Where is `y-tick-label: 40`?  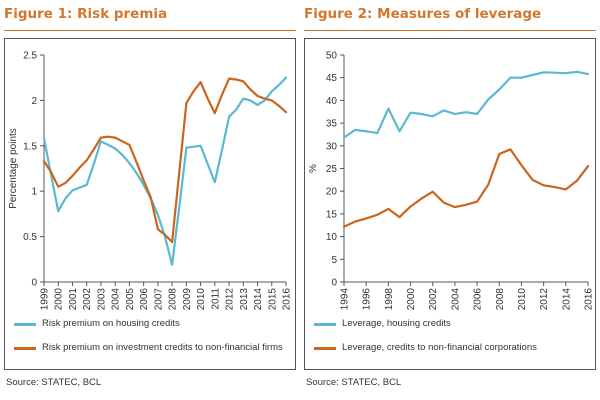 y-tick-label: 40 is located at coordinates (332, 101).